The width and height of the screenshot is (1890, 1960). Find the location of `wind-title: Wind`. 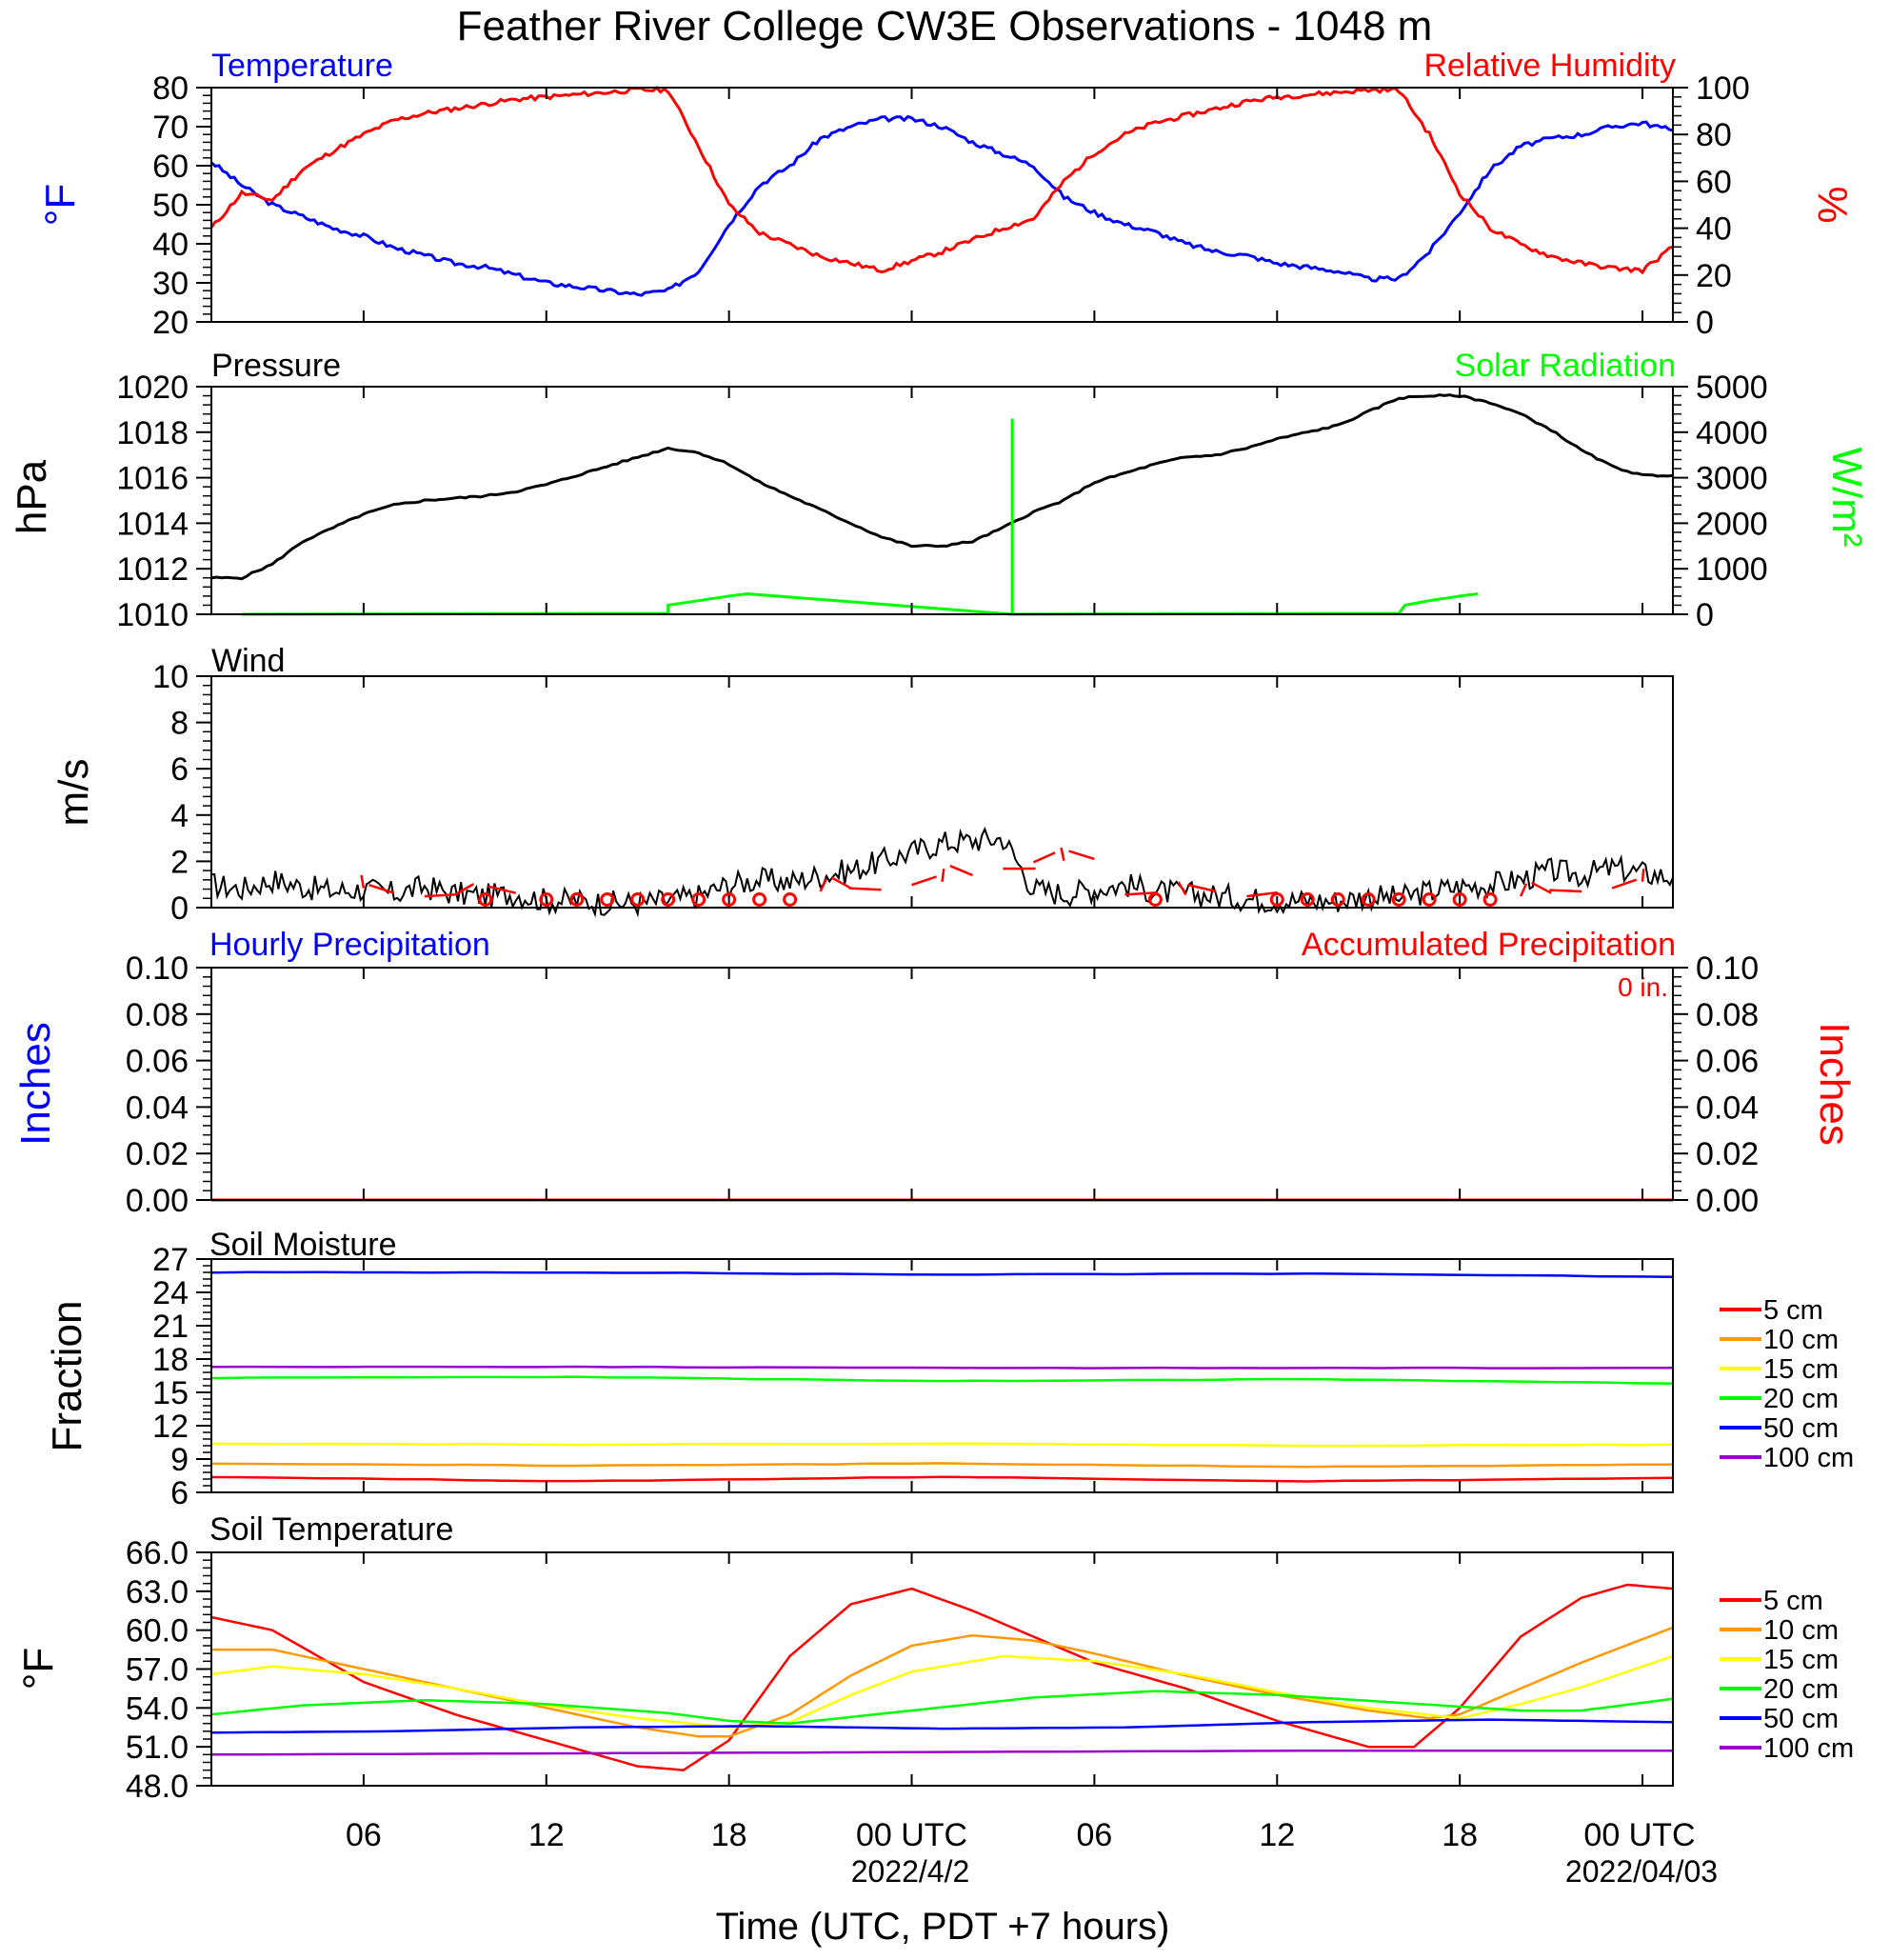

wind-title: Wind is located at coordinates (248, 661).